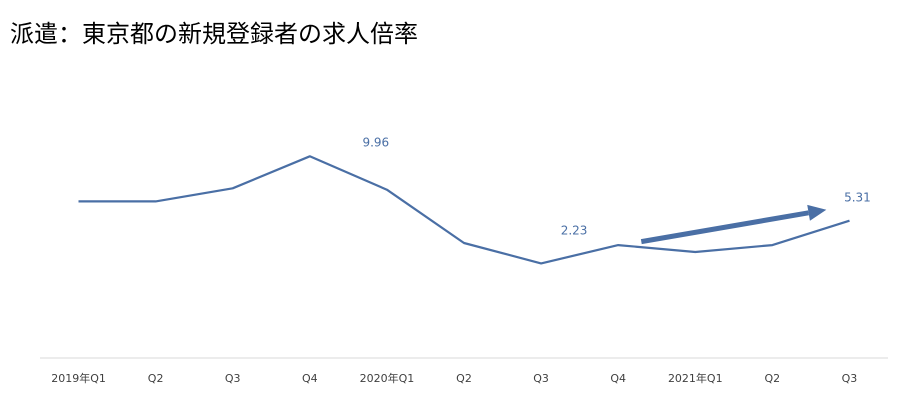  Describe the element at coordinates (387, 378) in the screenshot. I see `x-tick-label: 2020年Q1` at that location.